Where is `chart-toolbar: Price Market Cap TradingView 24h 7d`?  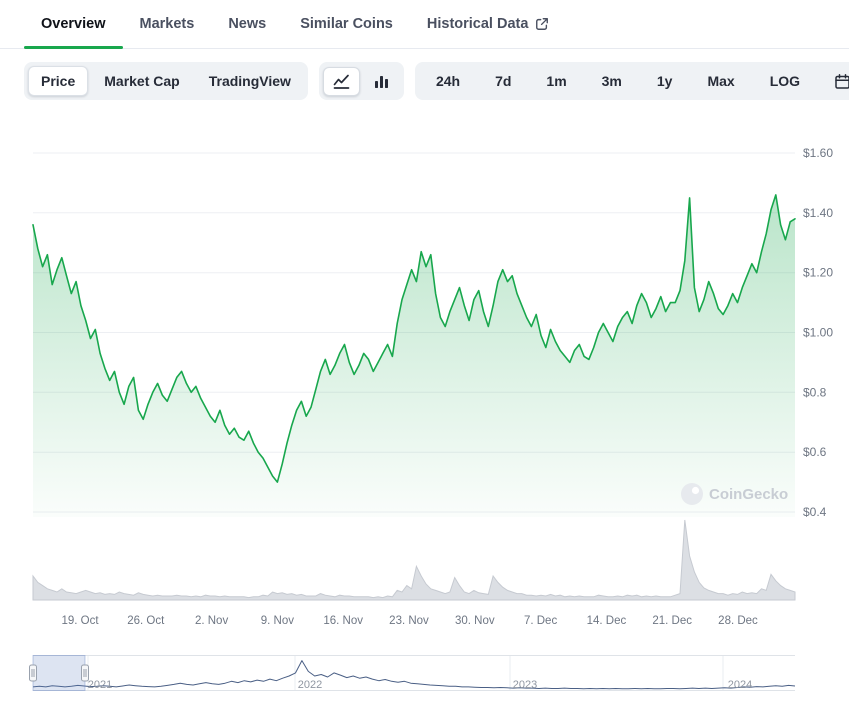
chart-toolbar: Price Market Cap TradingView 24h 7d is located at coordinates (436, 81).